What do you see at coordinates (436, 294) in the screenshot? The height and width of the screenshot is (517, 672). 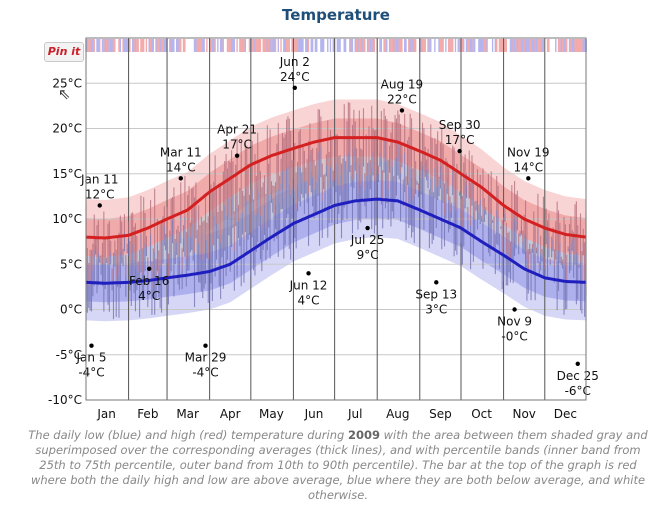 I see `annotation-date: Sep 13` at bounding box center [436, 294].